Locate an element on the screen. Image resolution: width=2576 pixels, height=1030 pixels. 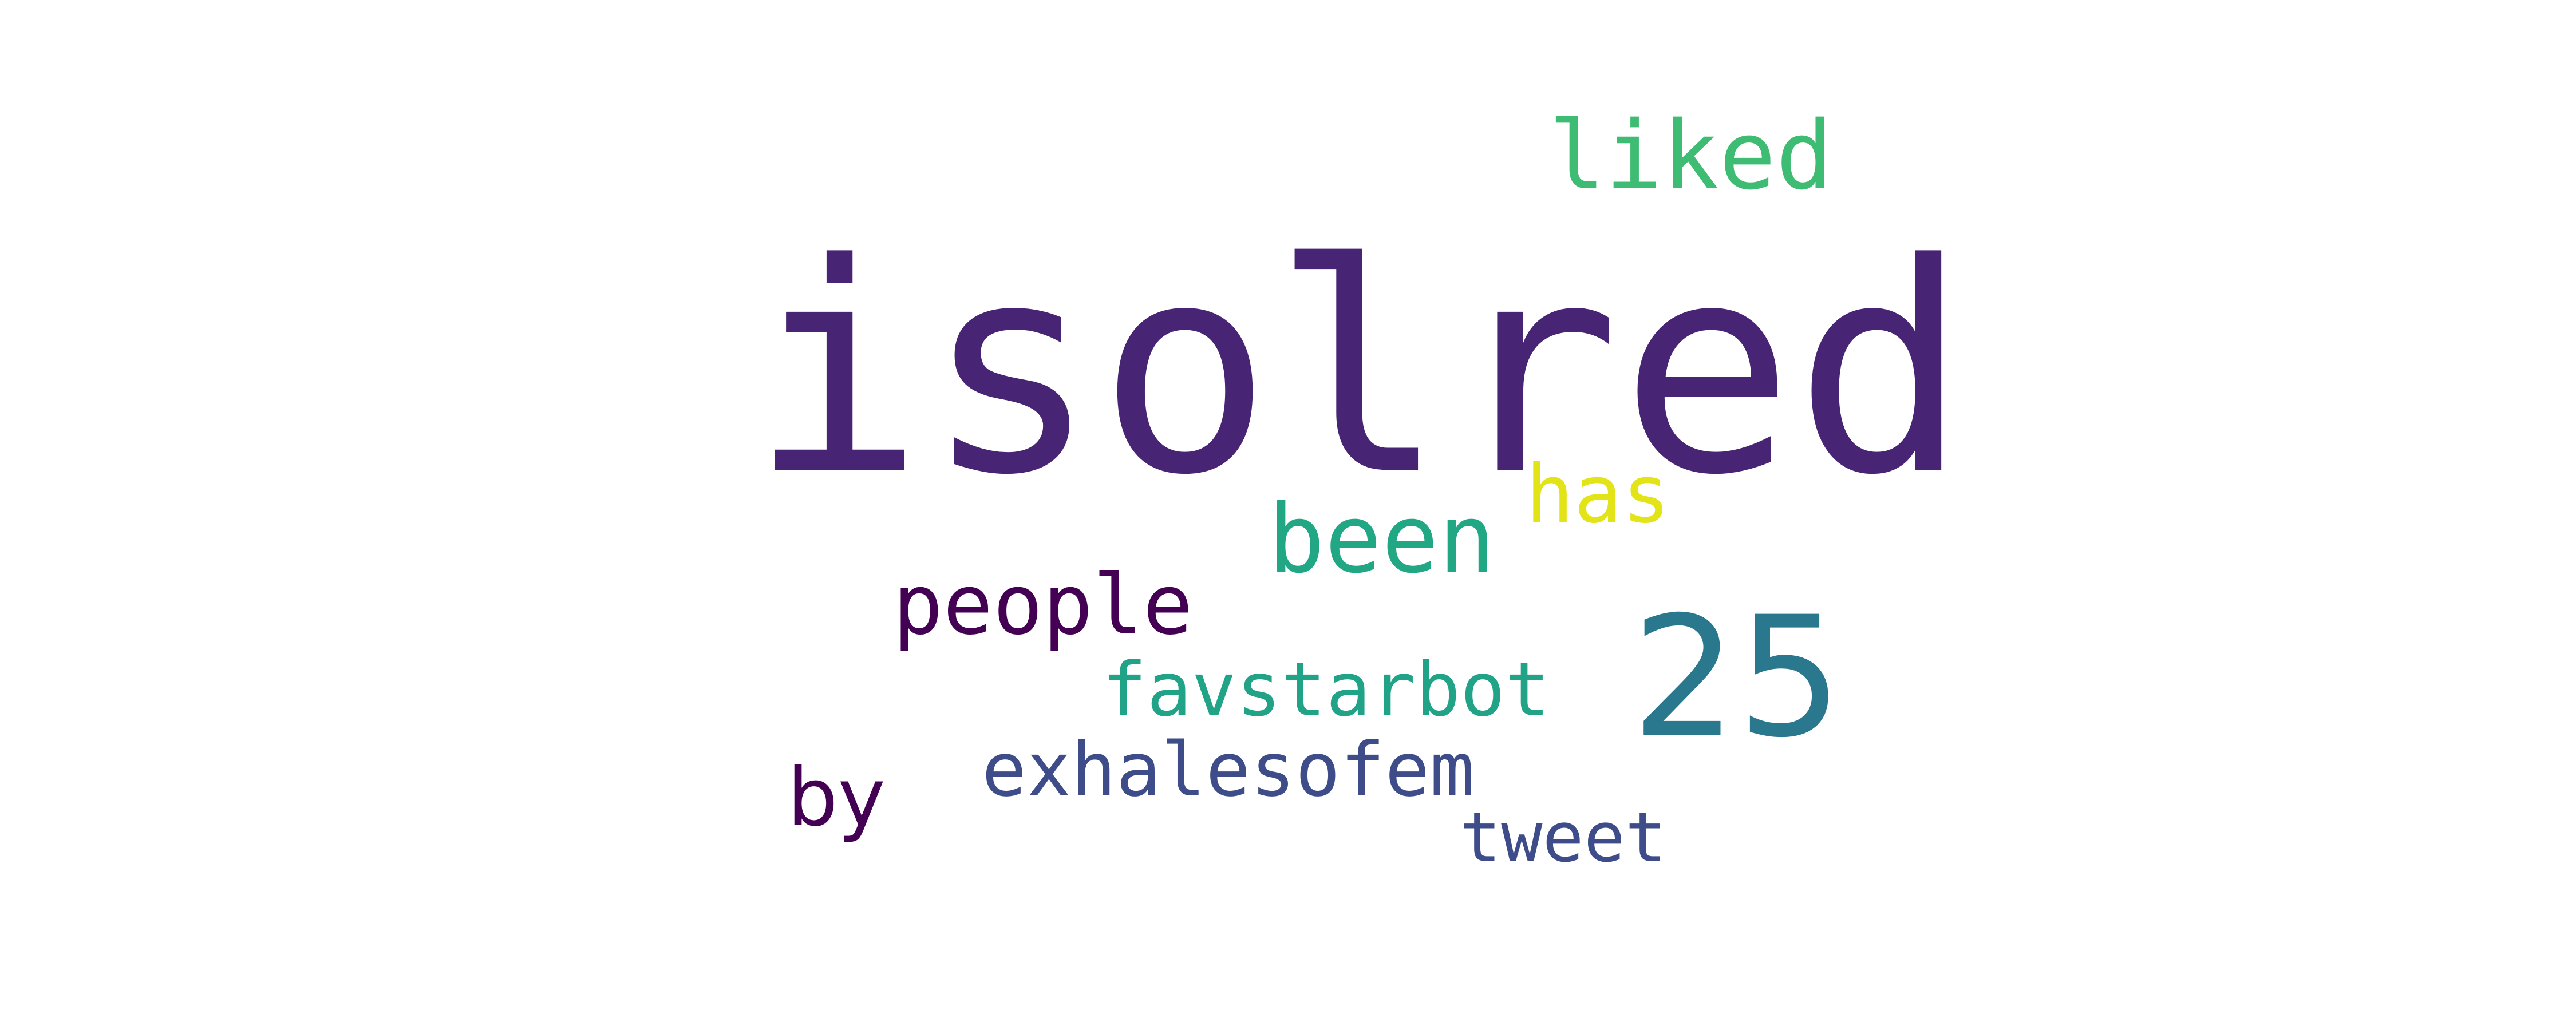
word-has: has is located at coordinates (1598, 494).